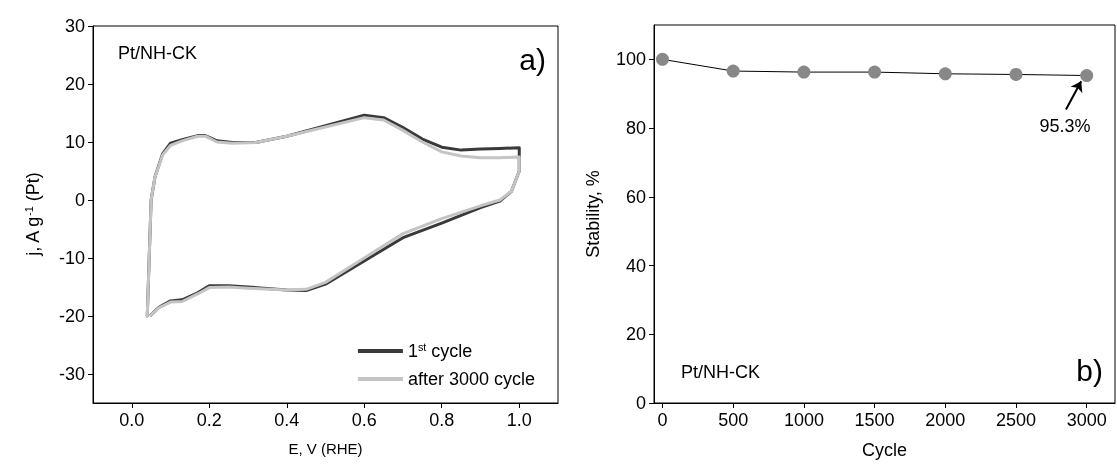 The image size is (1117, 468). What do you see at coordinates (32, 214) in the screenshot?
I see `y-axis-title: j, A g-1 (Pt)` at bounding box center [32, 214].